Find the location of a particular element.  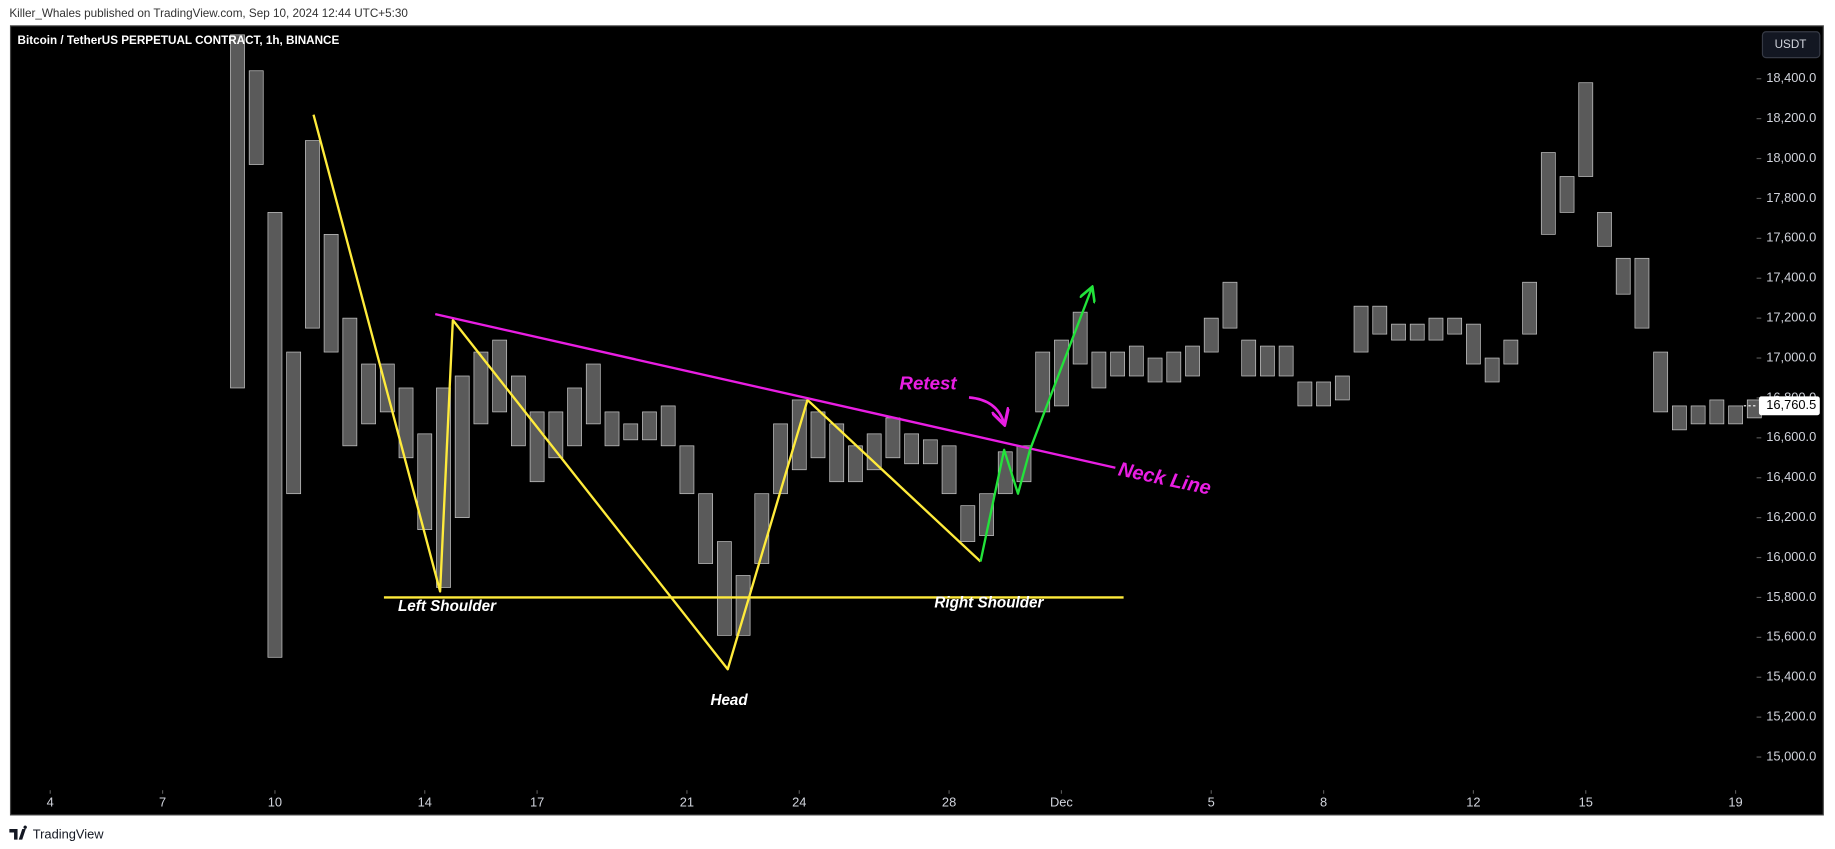

retest-arrow is located at coordinates (986, 409).